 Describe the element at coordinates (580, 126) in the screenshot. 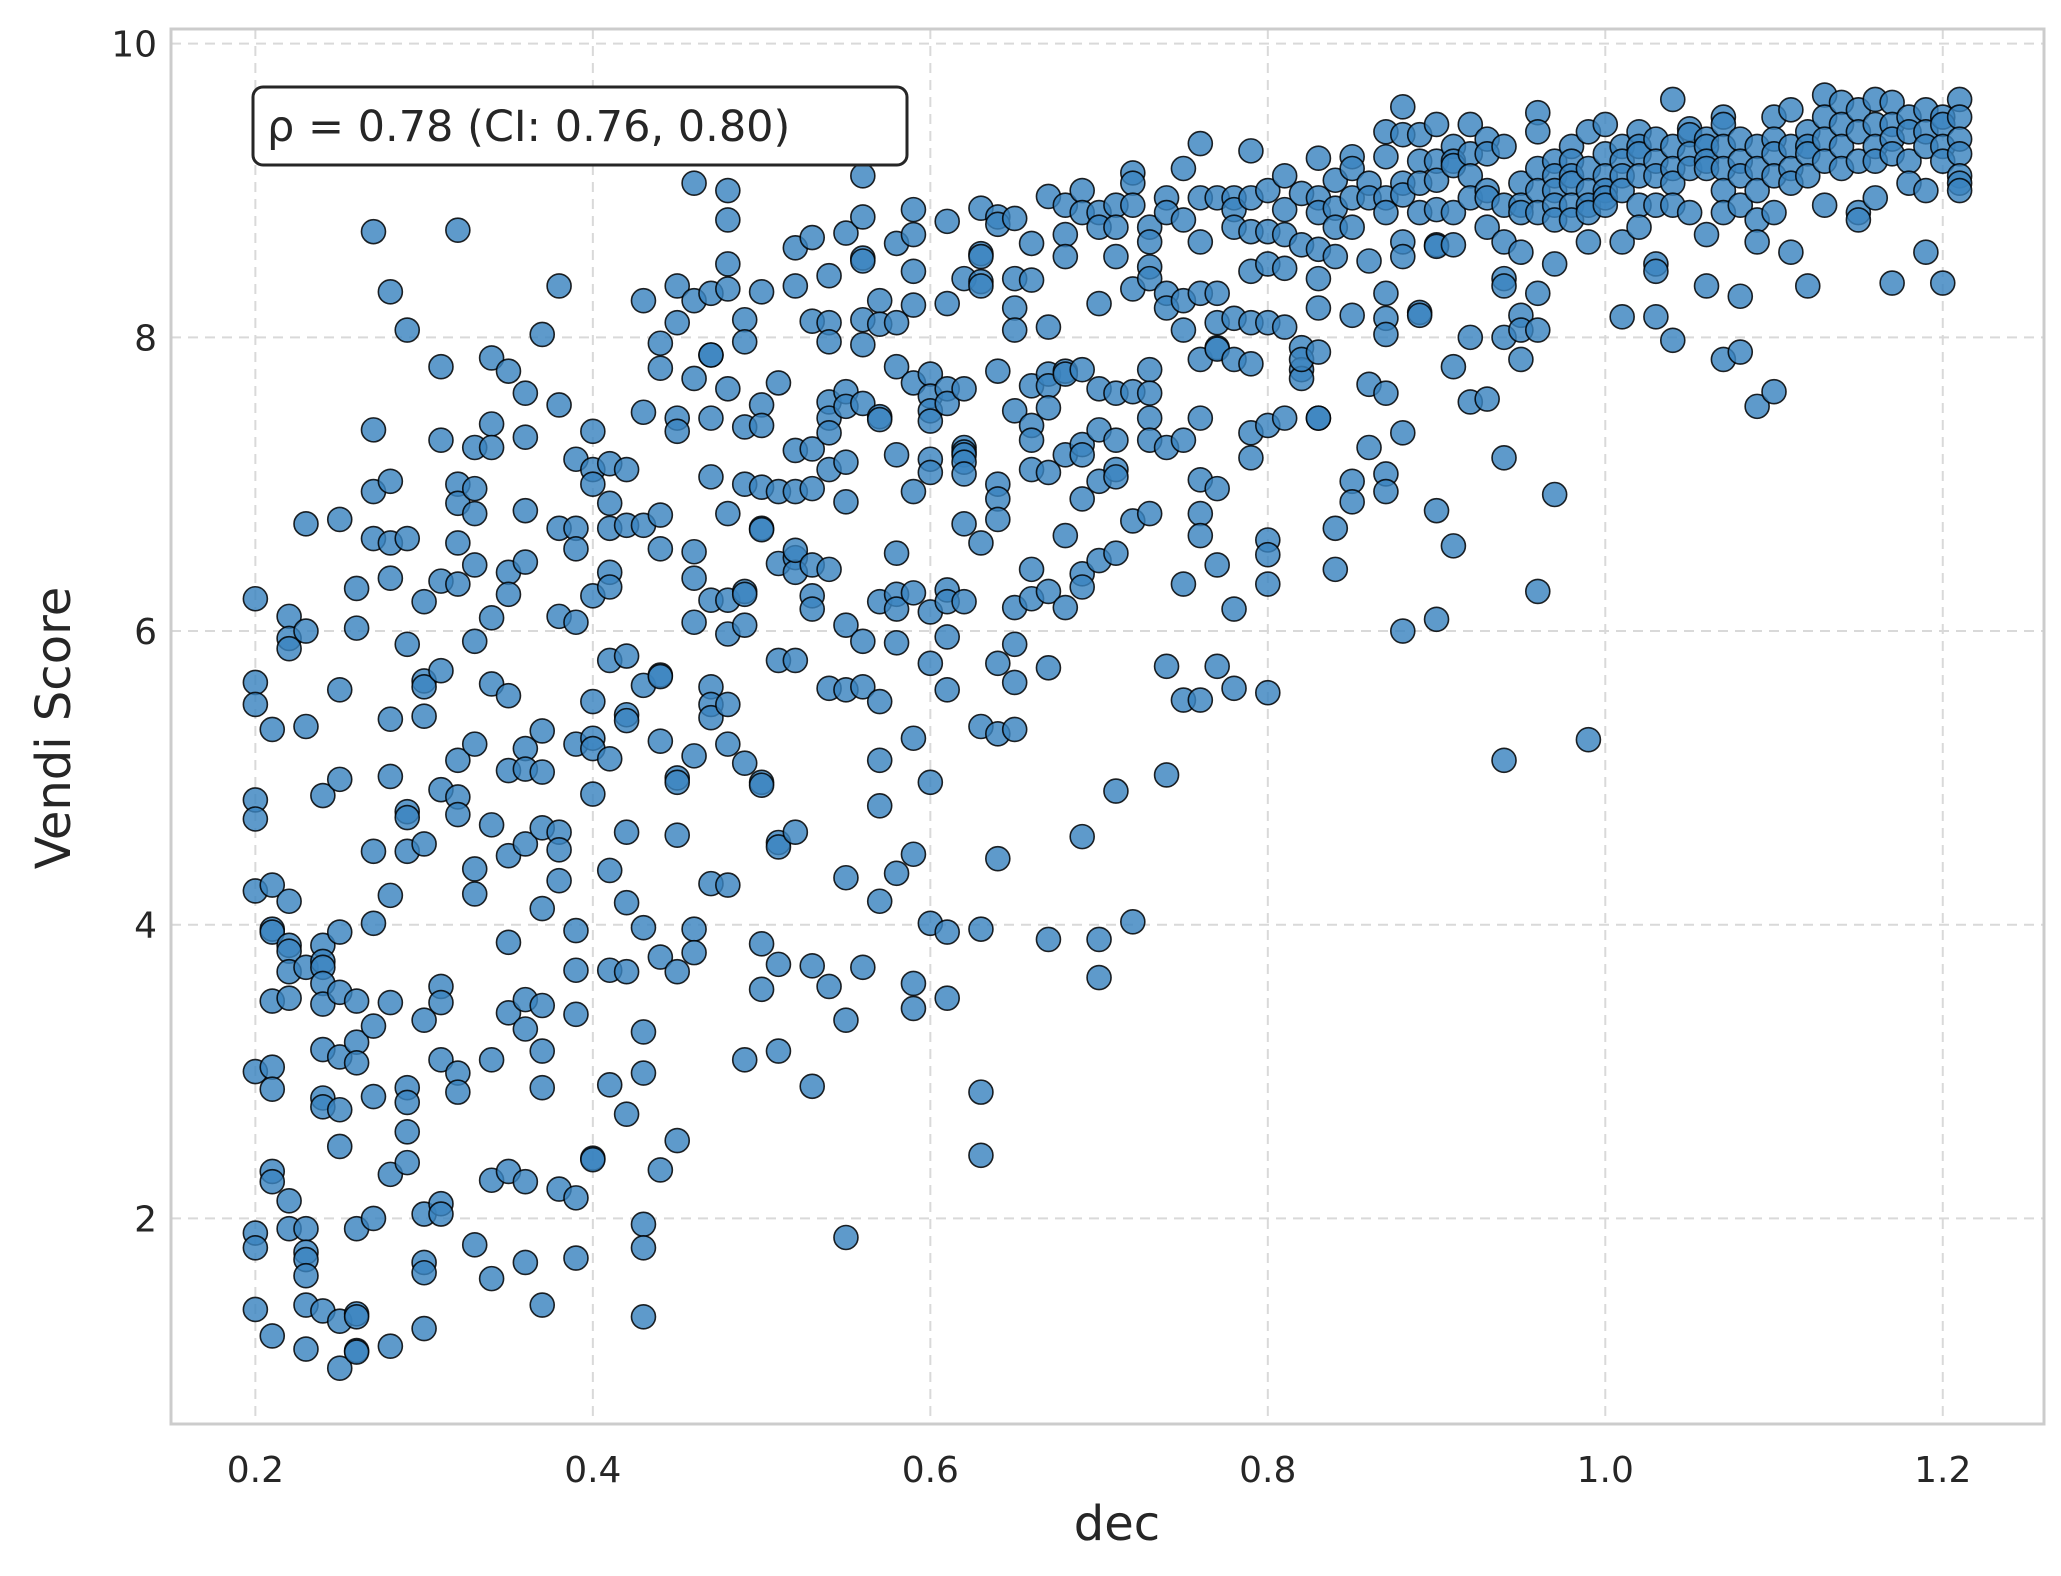

I see `annotation-box` at that location.